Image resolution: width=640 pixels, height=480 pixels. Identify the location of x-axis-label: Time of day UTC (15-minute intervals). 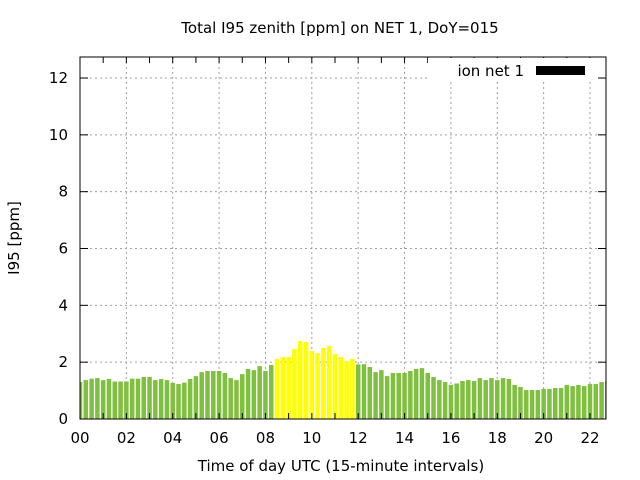
(340, 466).